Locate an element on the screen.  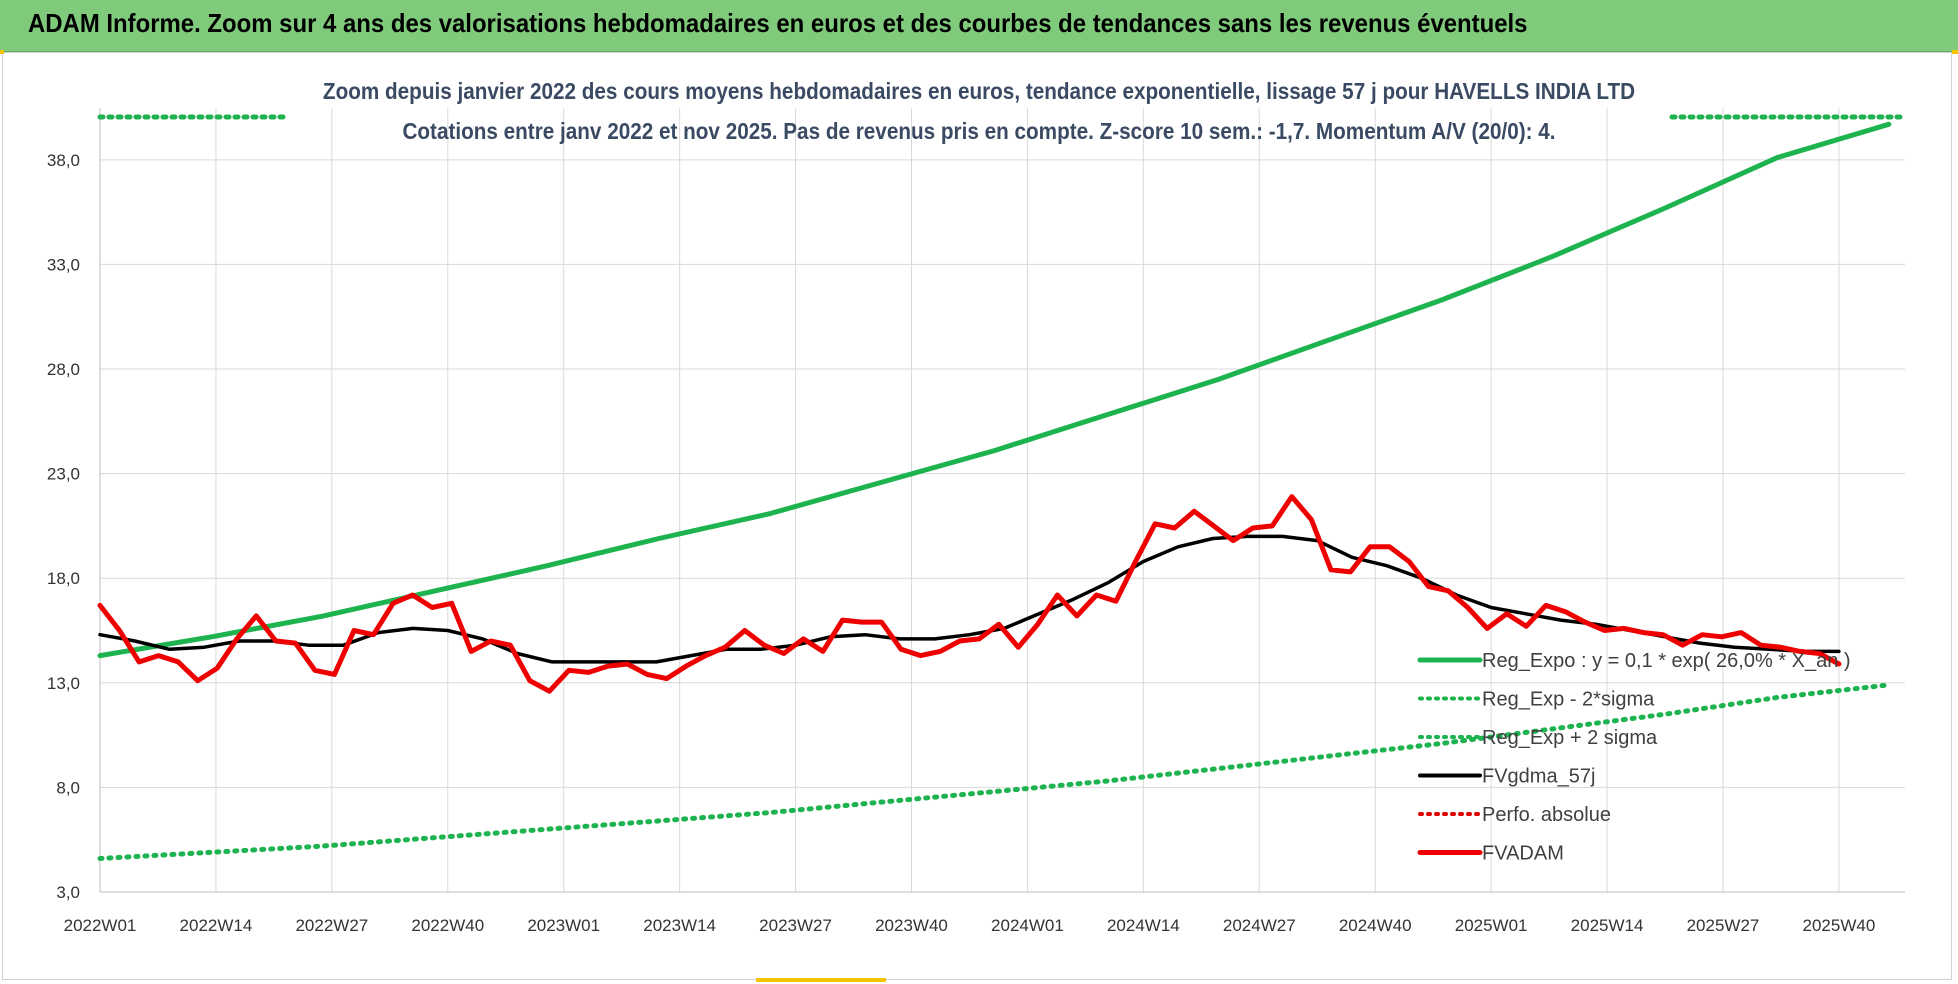
x-tick-label: 2025W14 is located at coordinates (1607, 925).